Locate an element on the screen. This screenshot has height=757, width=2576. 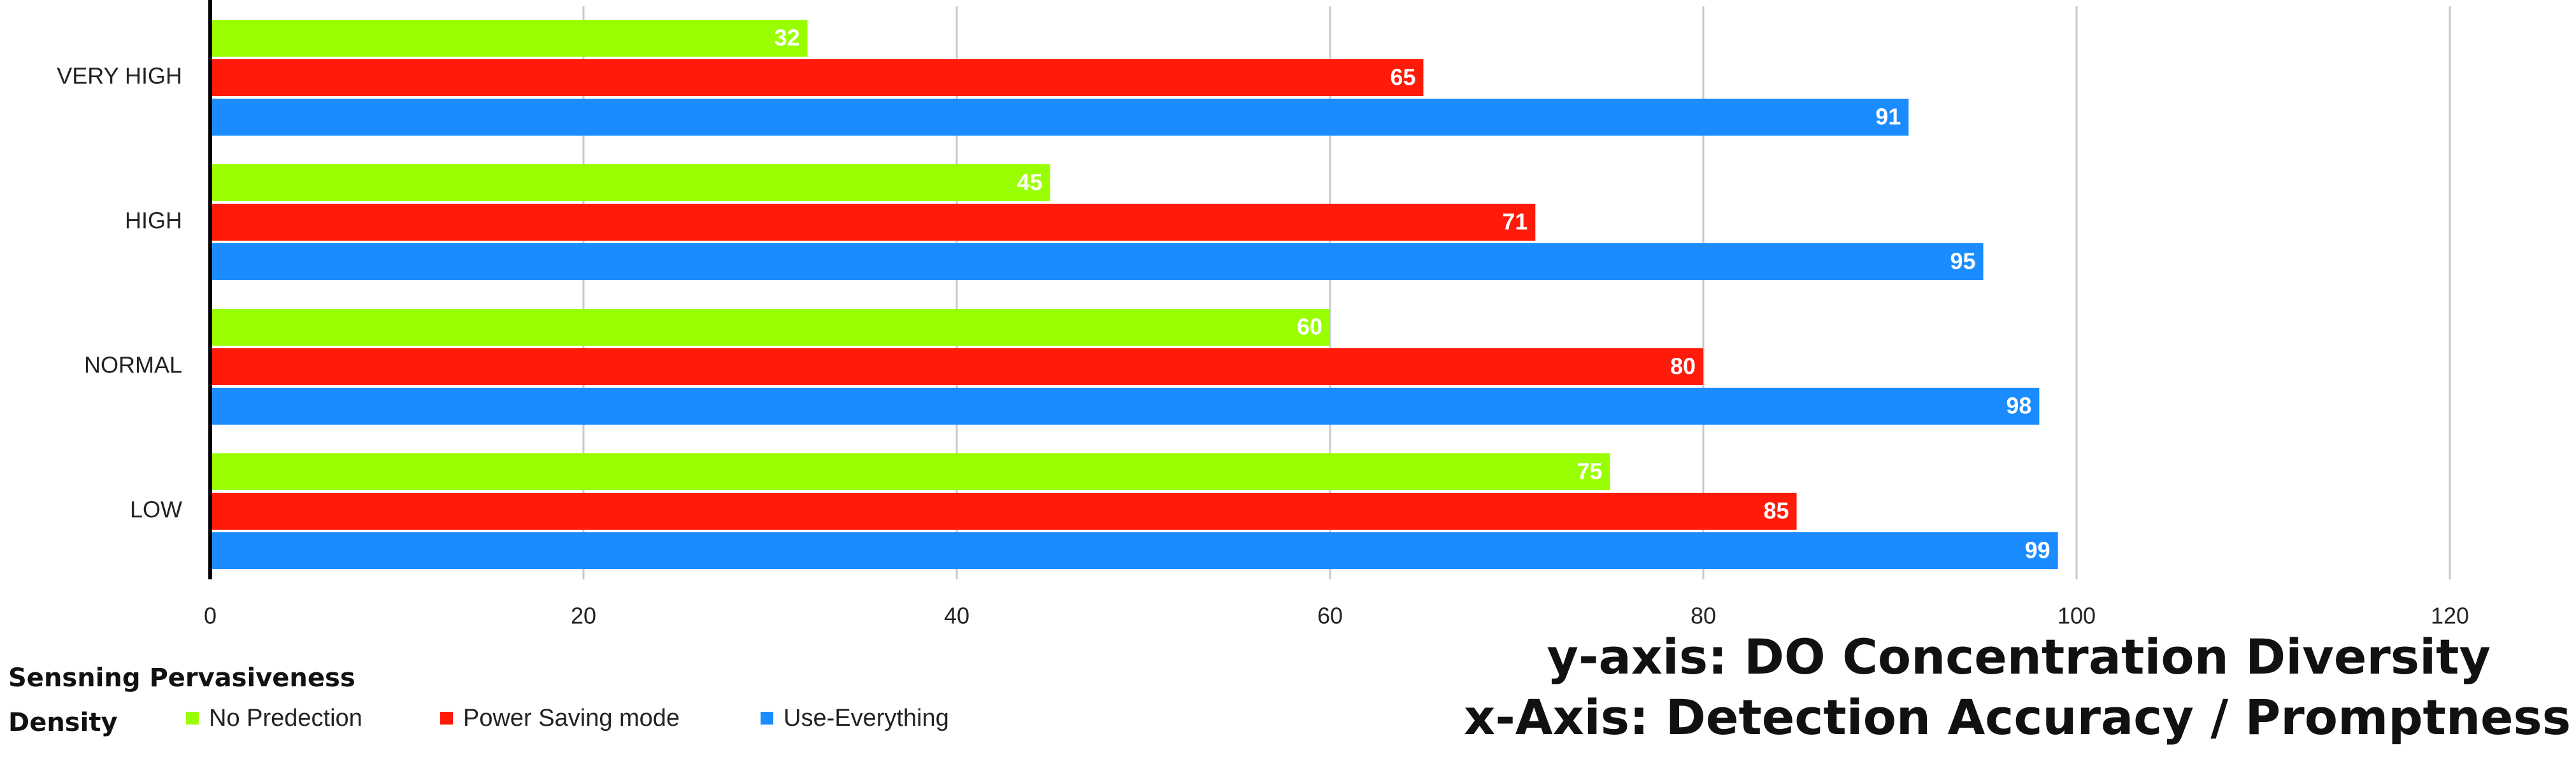
annotation: x-Axis: Detection Accuracy / Promptness is located at coordinates (2017, 717).